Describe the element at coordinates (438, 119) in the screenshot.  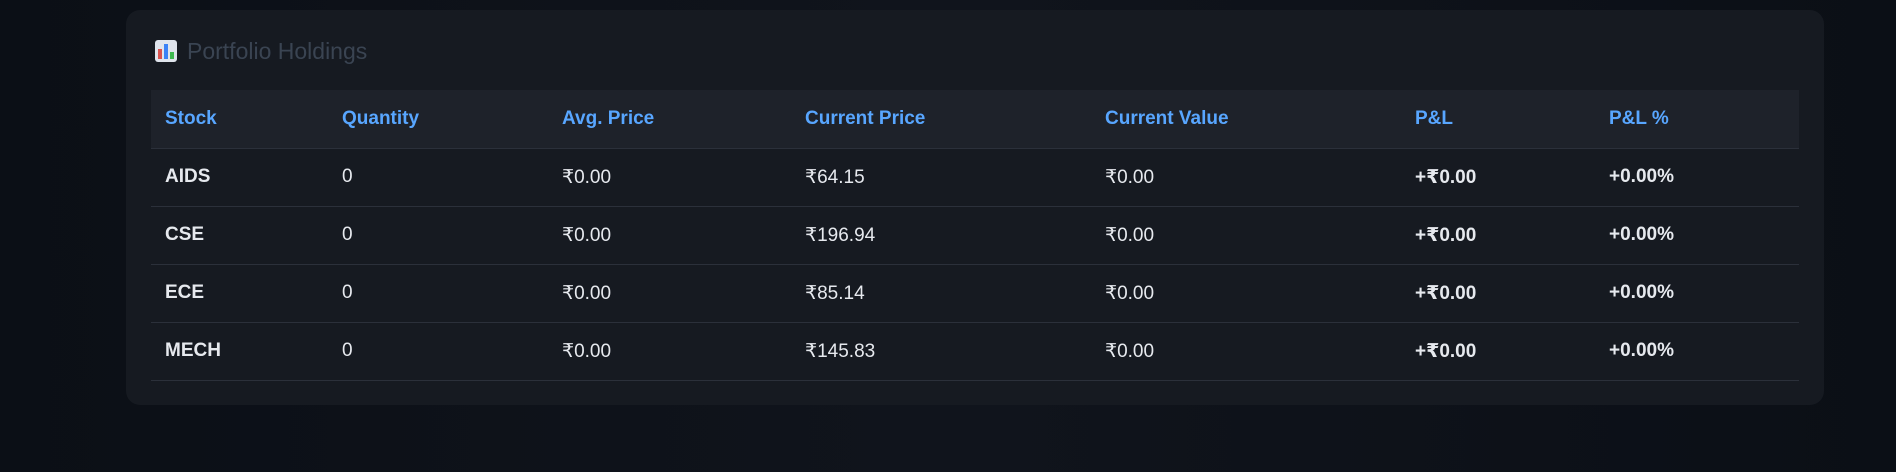
I see `column-header-quantity: Quantity` at that location.